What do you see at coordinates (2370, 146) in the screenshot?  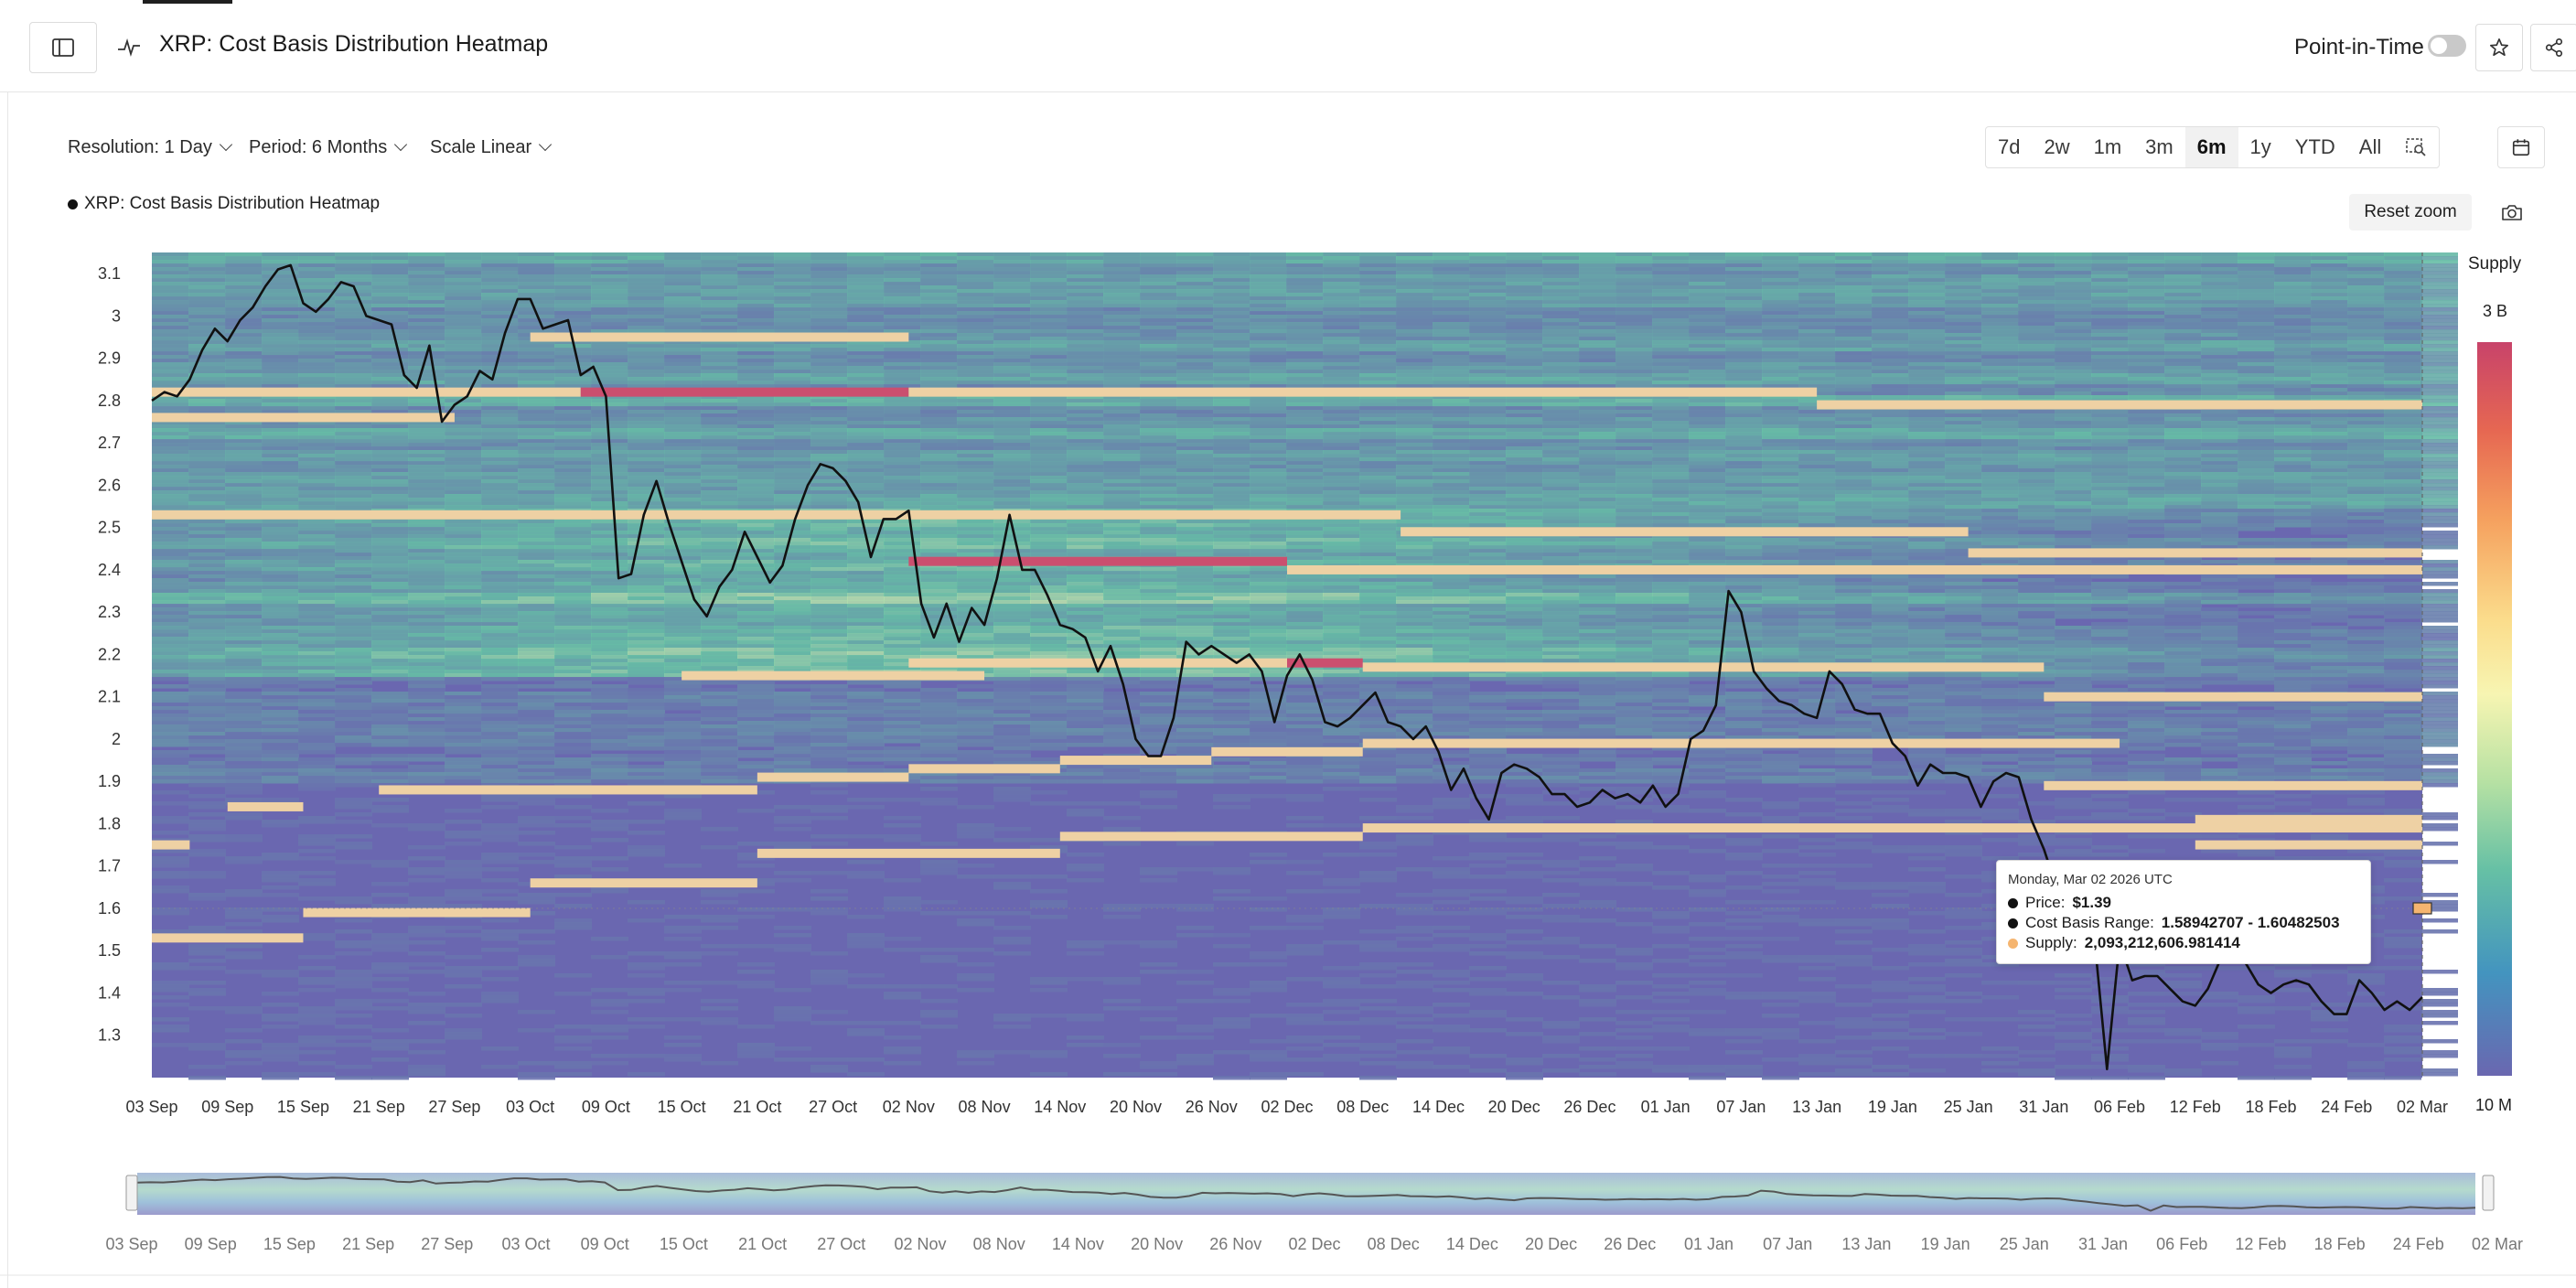 I see `range-all-button: All` at bounding box center [2370, 146].